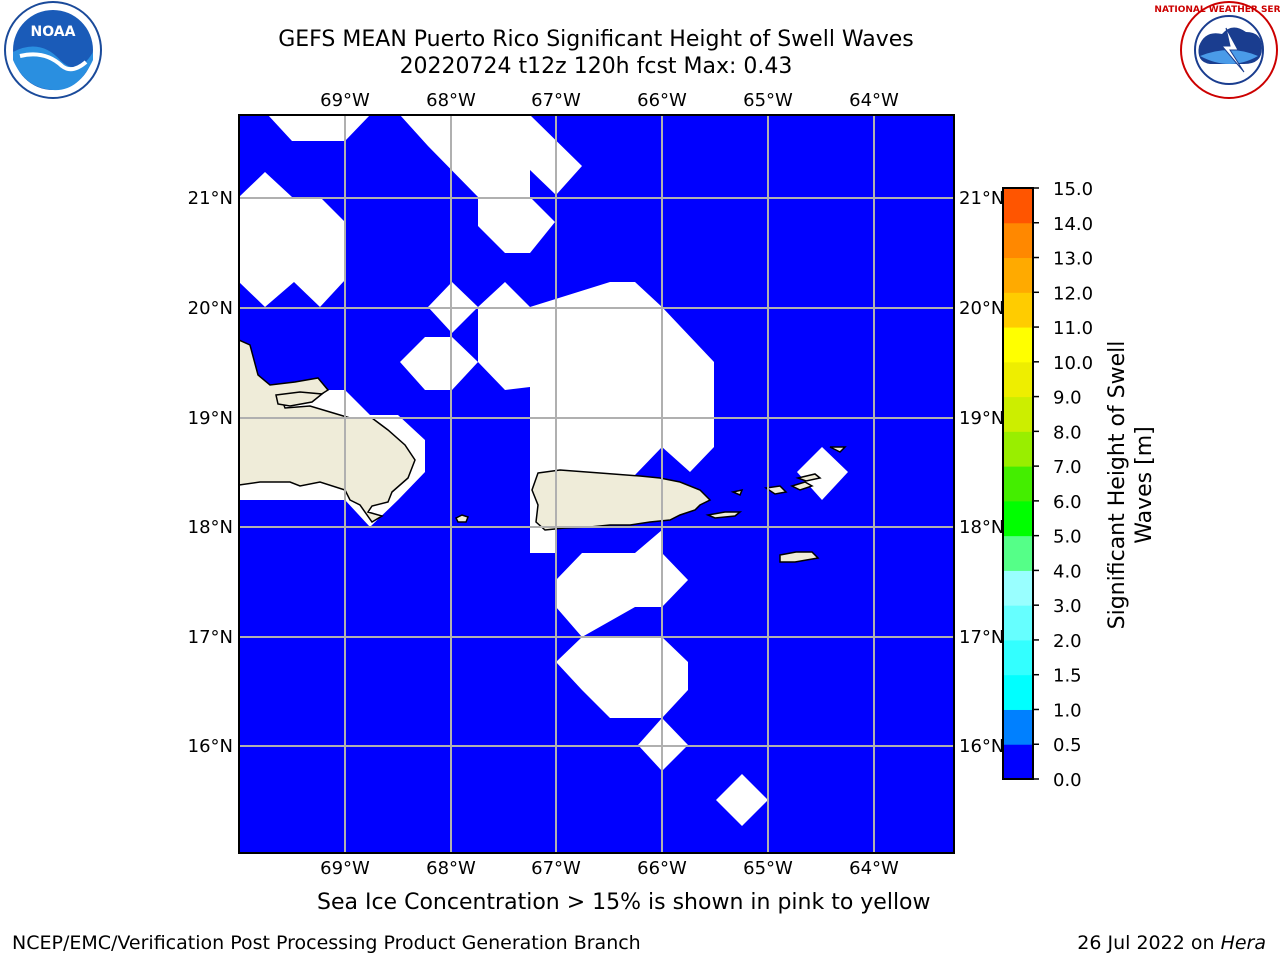  Describe the element at coordinates (1067, 780) in the screenshot. I see `colorbar-tick-label: 0.0` at that location.